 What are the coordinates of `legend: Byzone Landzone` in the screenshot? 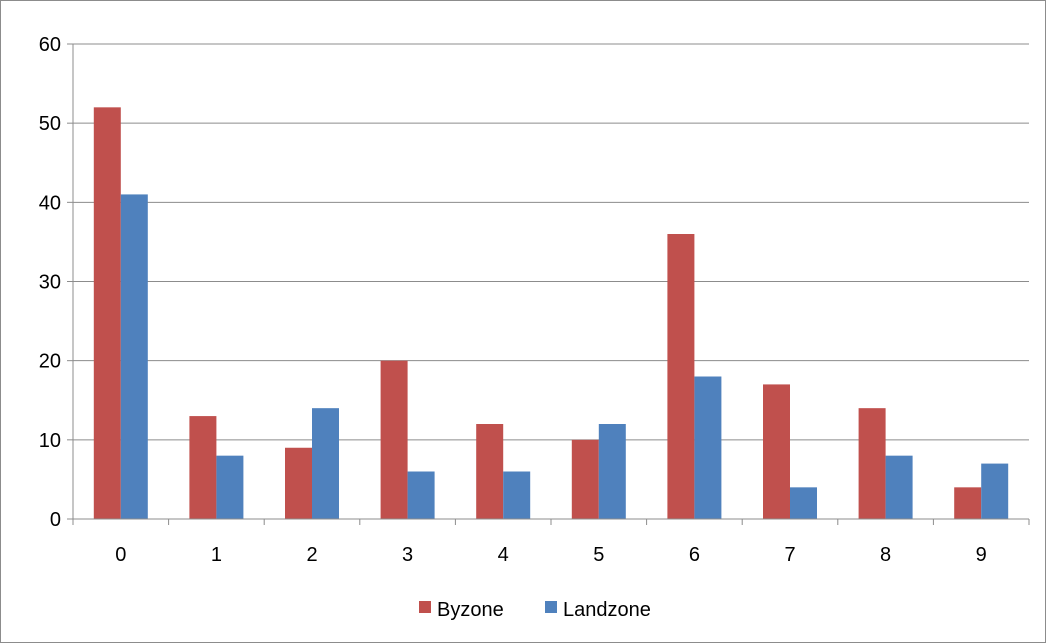 It's located at (535, 610).